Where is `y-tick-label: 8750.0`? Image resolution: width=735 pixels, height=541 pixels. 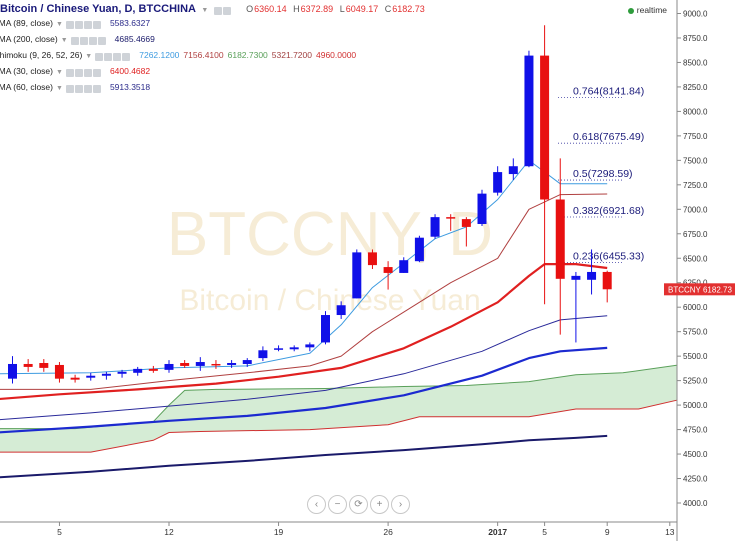
y-tick-label: 8750.0 is located at coordinates (695, 38).